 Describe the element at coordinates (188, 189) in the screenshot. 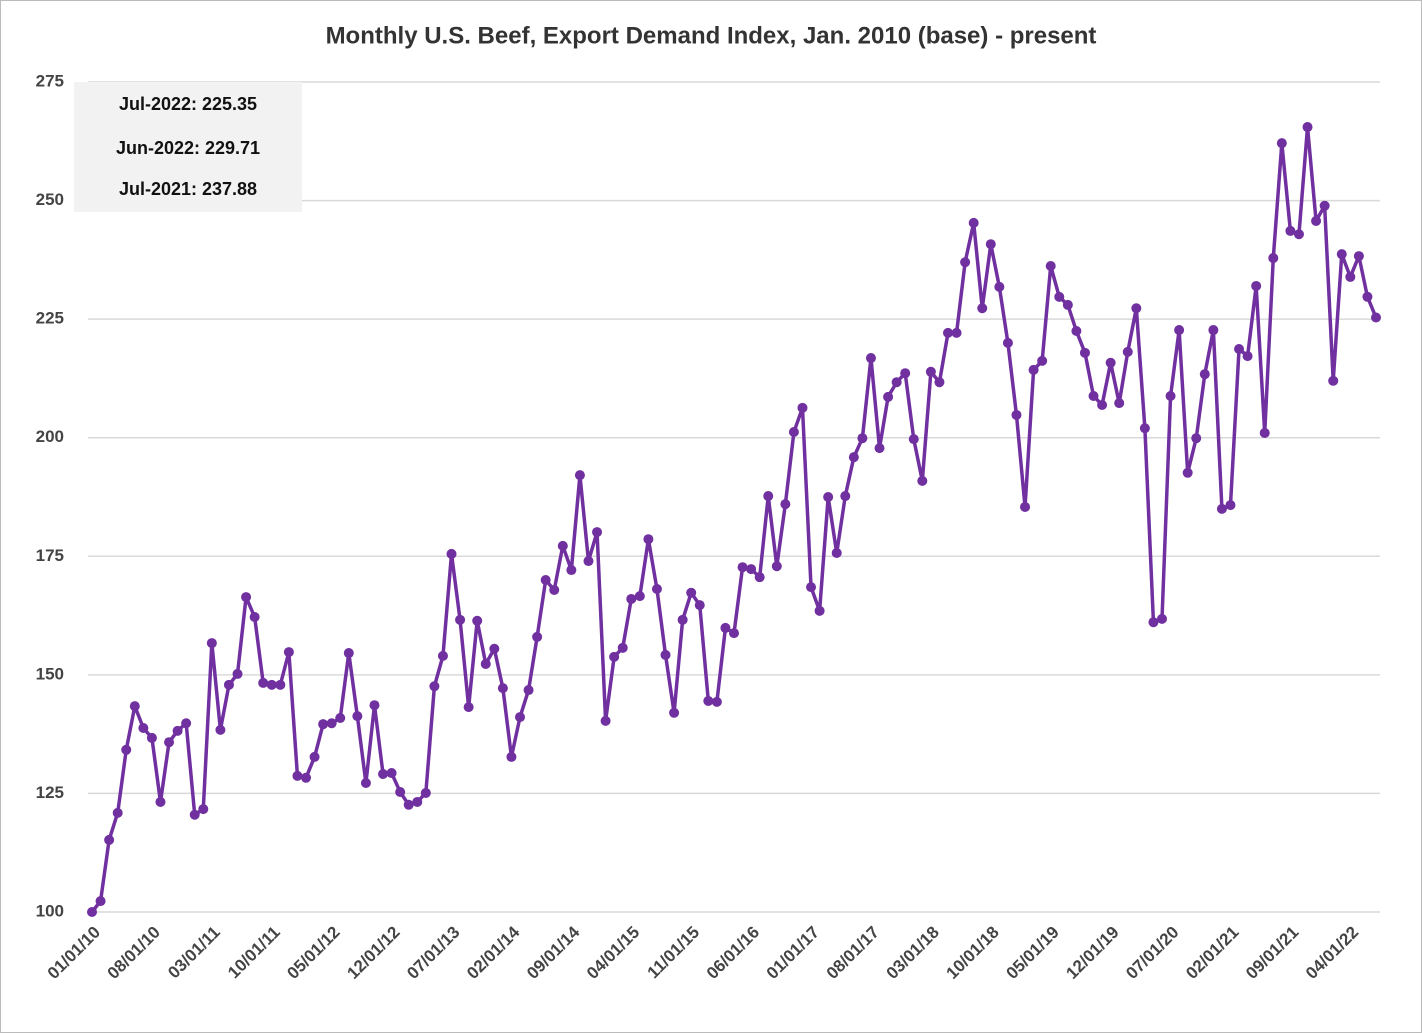

I see `annotation: Jul-2021: 237.88` at that location.